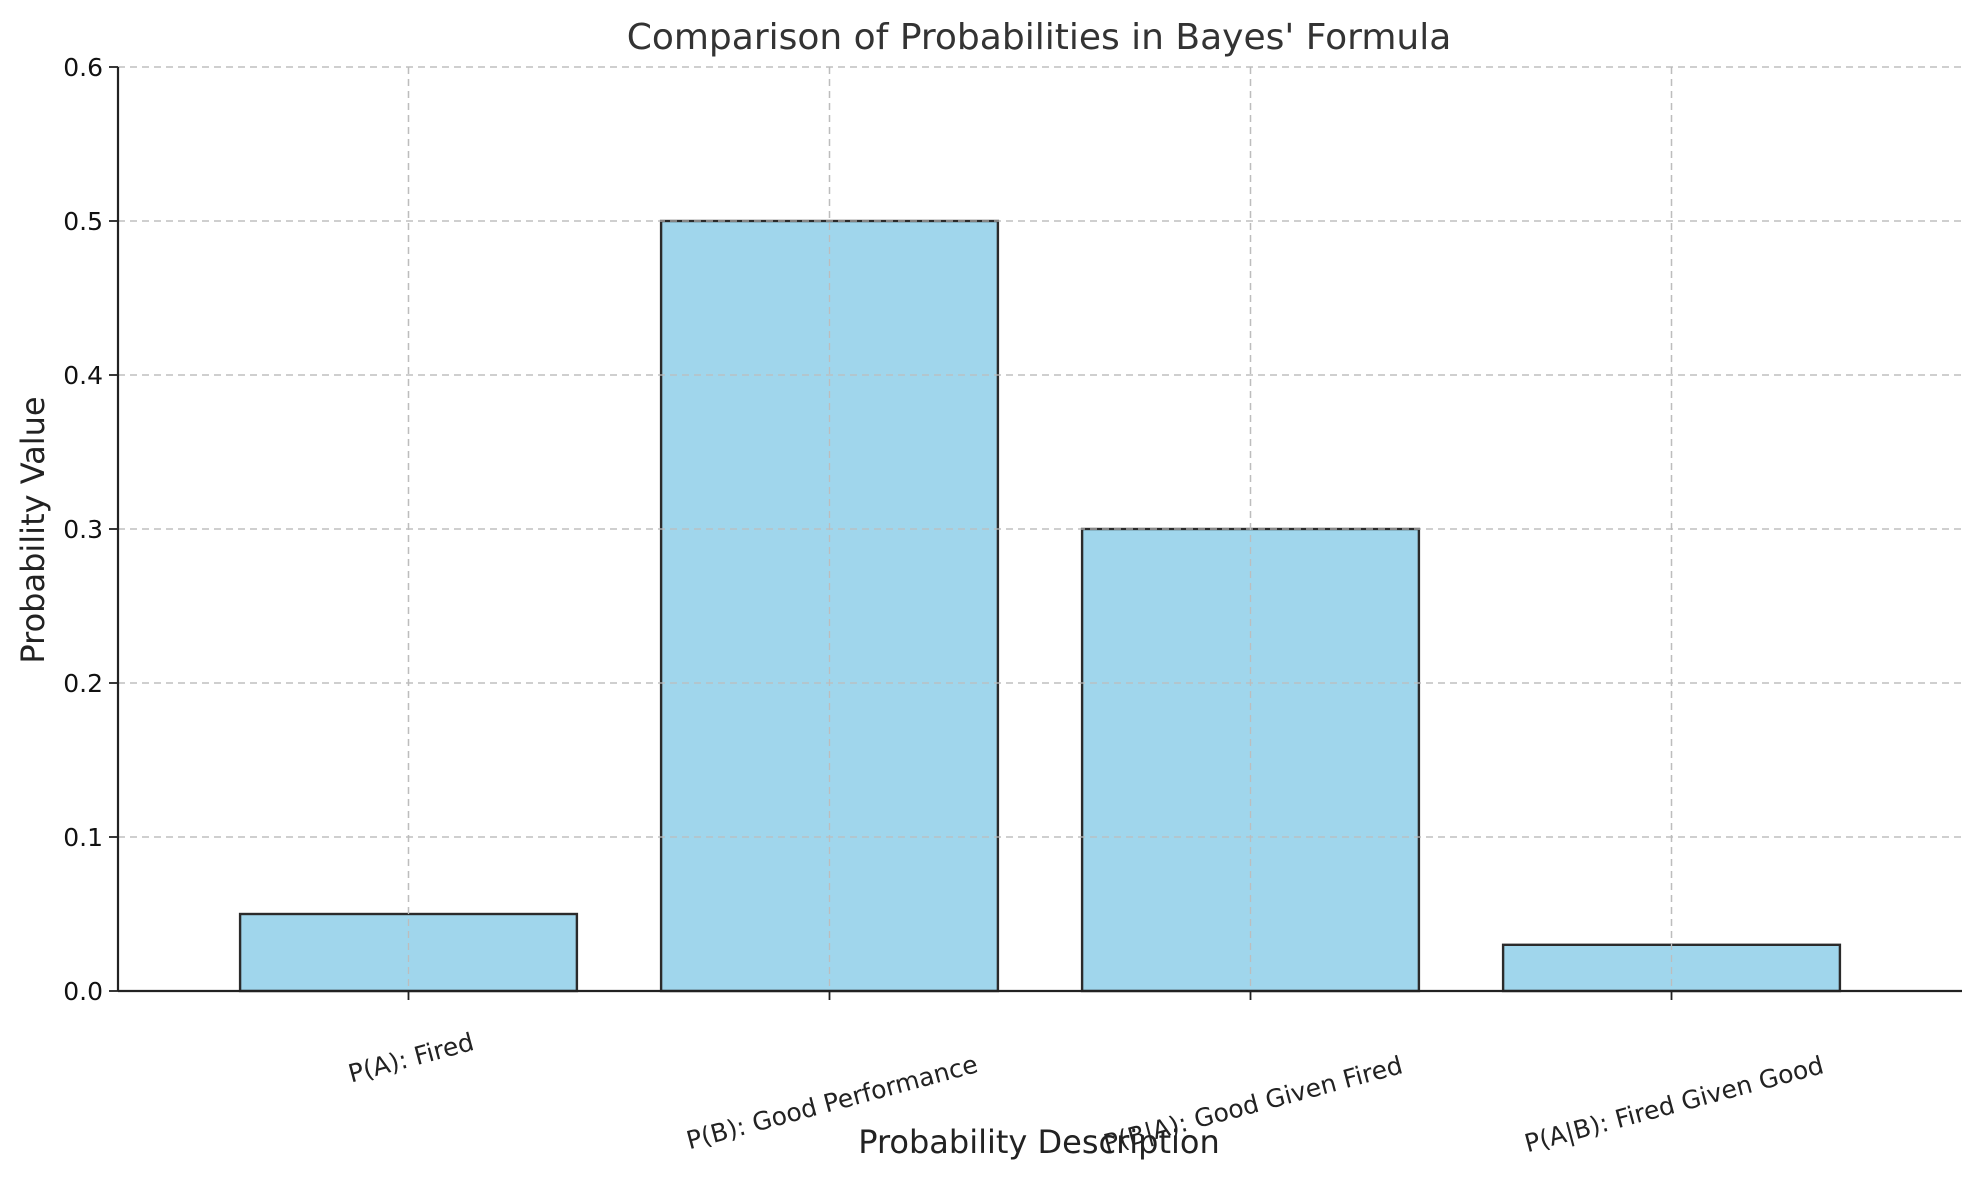 Image resolution: width=1979 pixels, height=1184 pixels. What do you see at coordinates (83, 991) in the screenshot?
I see `y-tick-label: 0.0` at bounding box center [83, 991].